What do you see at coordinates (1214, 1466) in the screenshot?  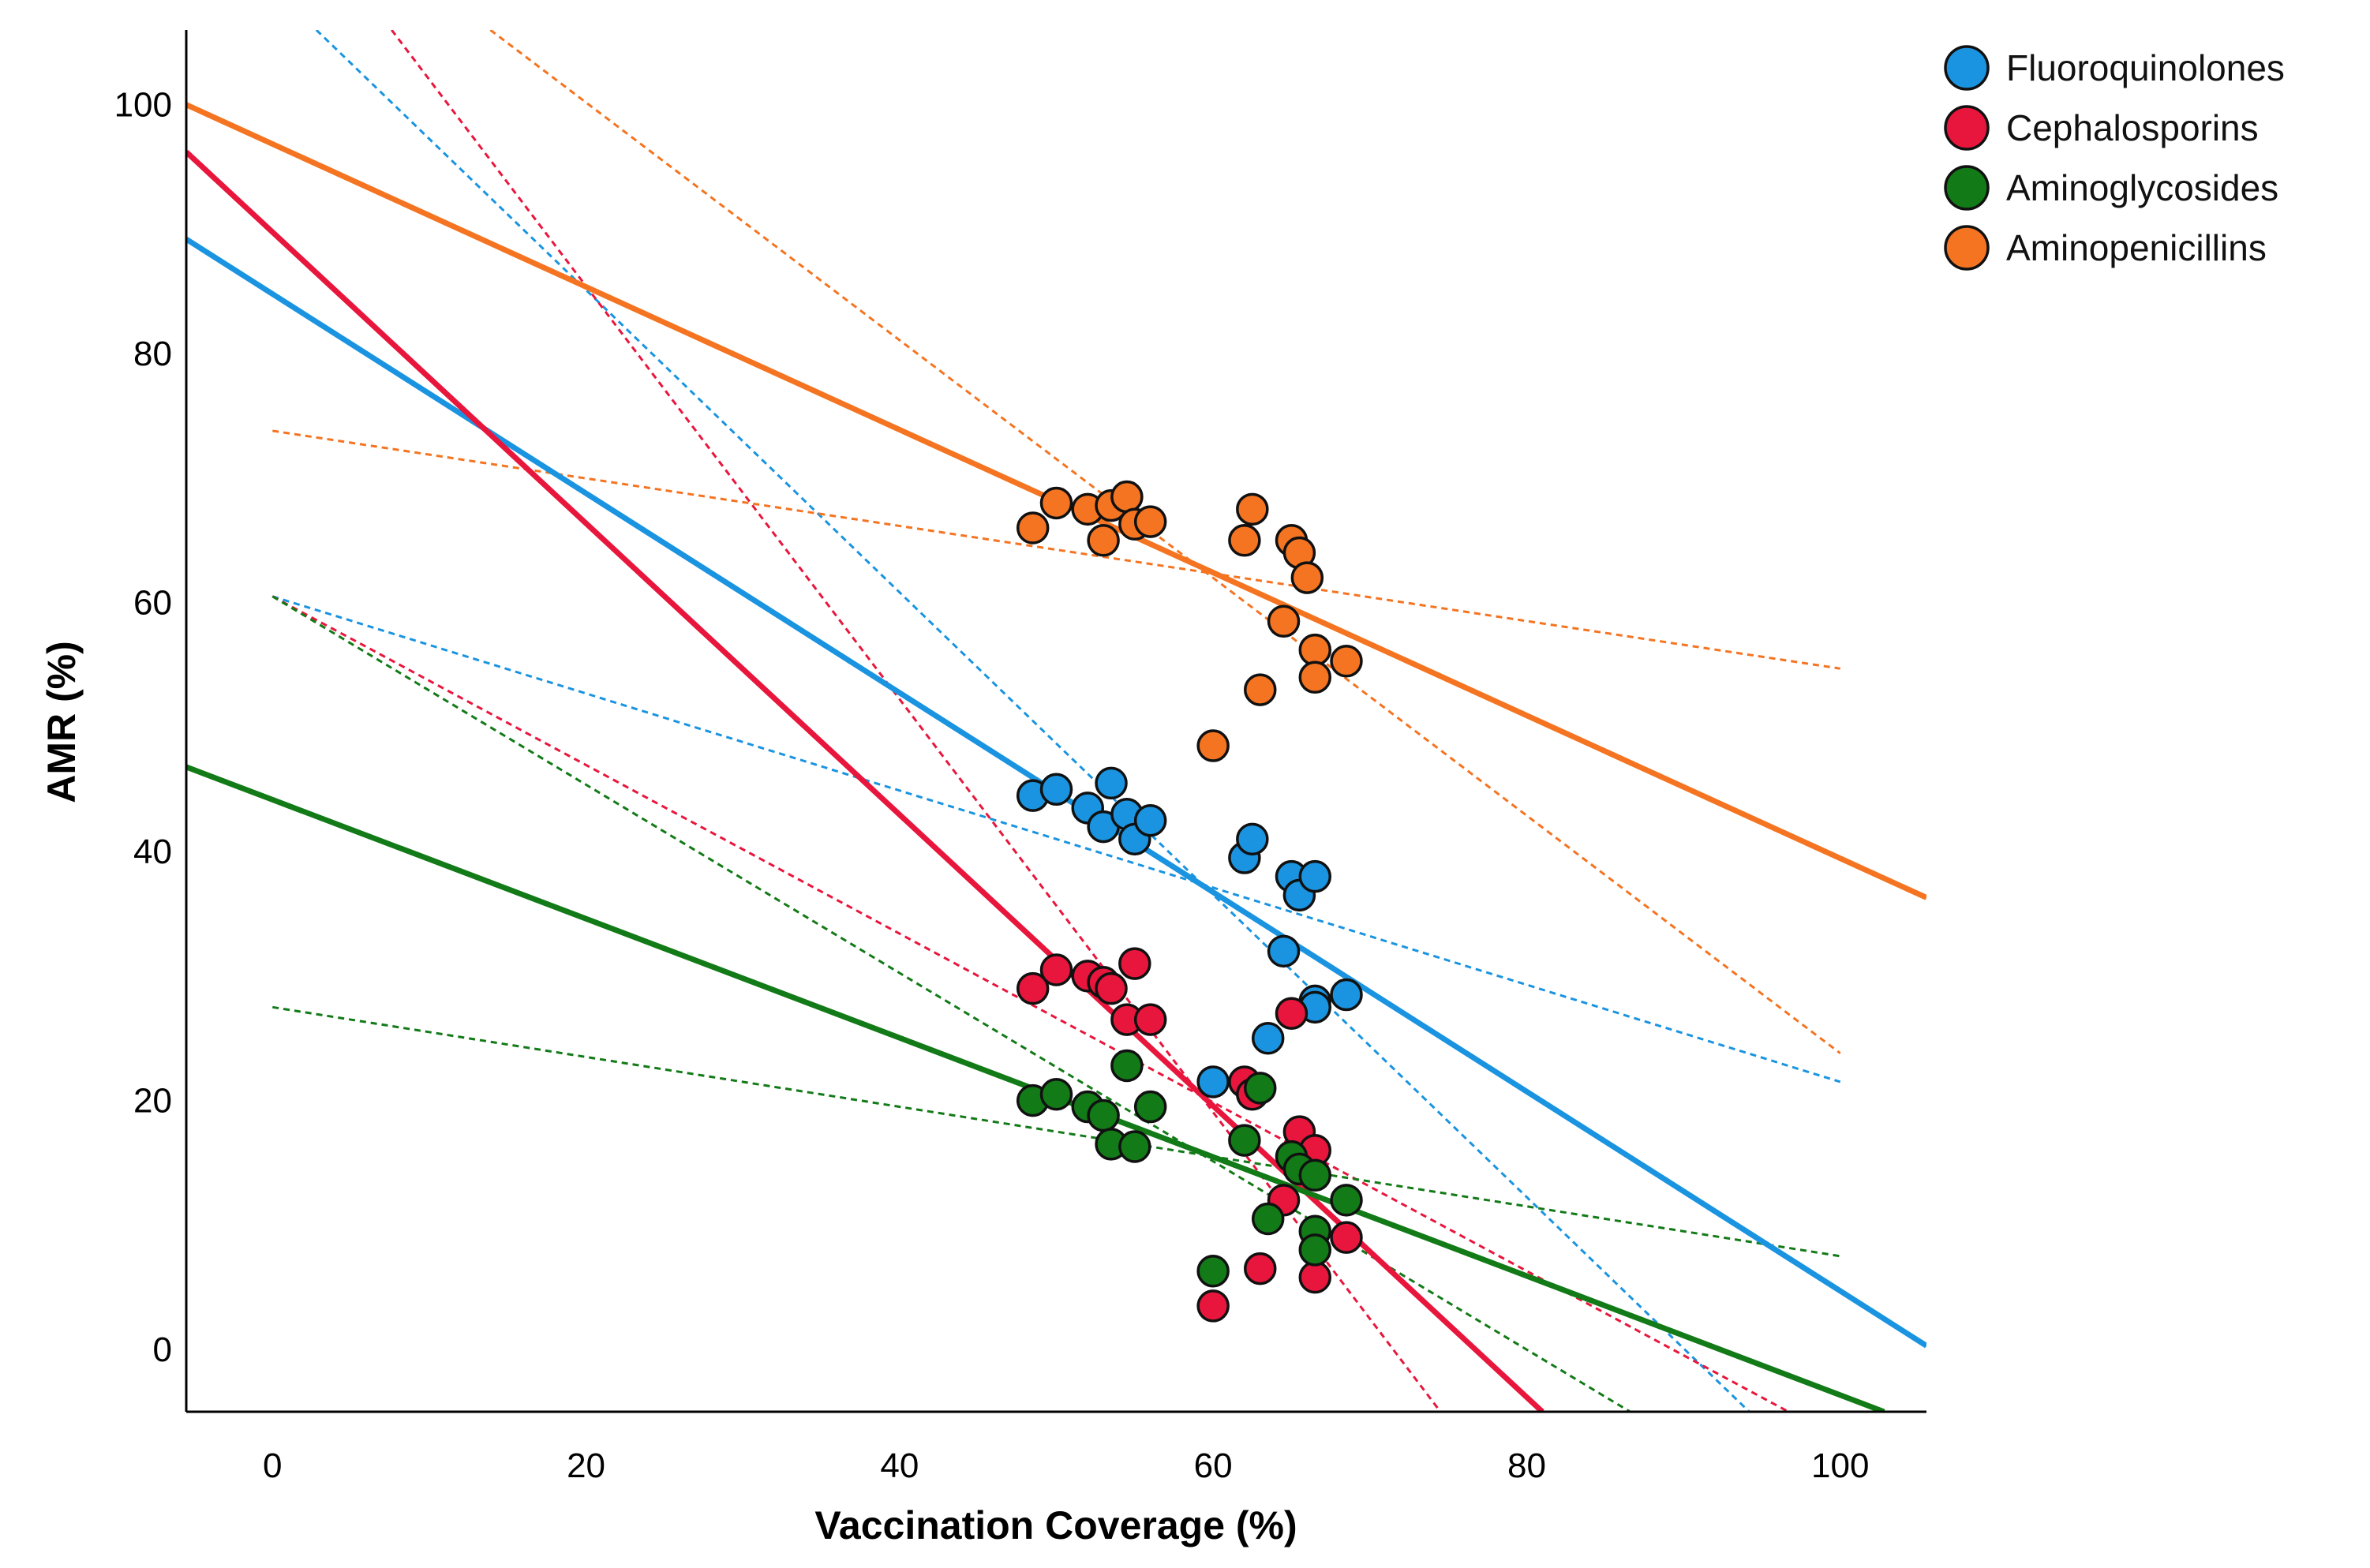 I see `x-tick-label: 60` at bounding box center [1214, 1466].